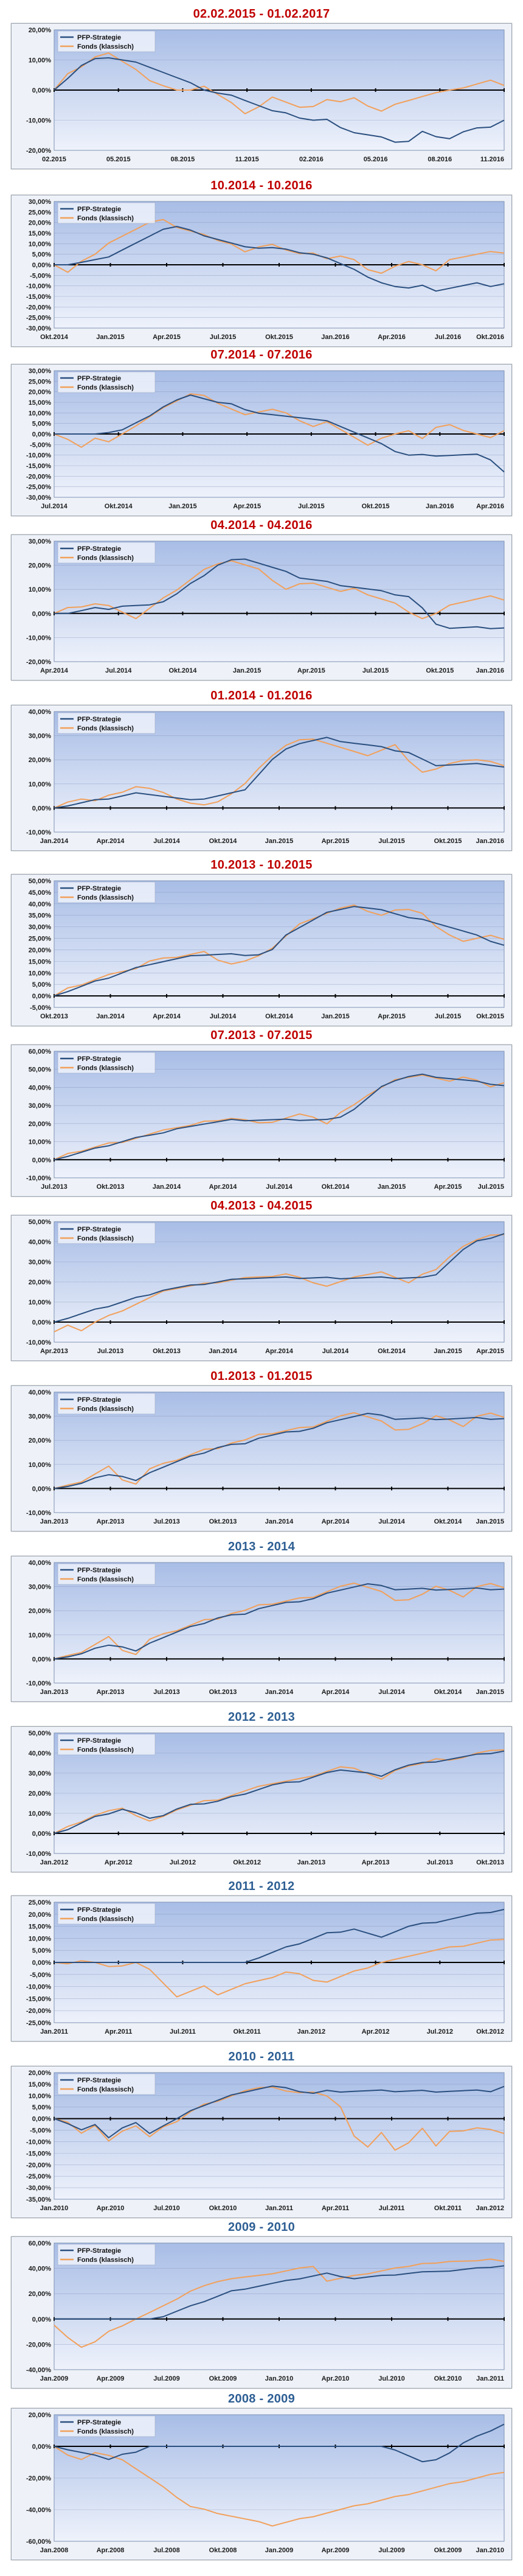  I want to click on x-tick-label: Jan.2011, so click(279, 2208).